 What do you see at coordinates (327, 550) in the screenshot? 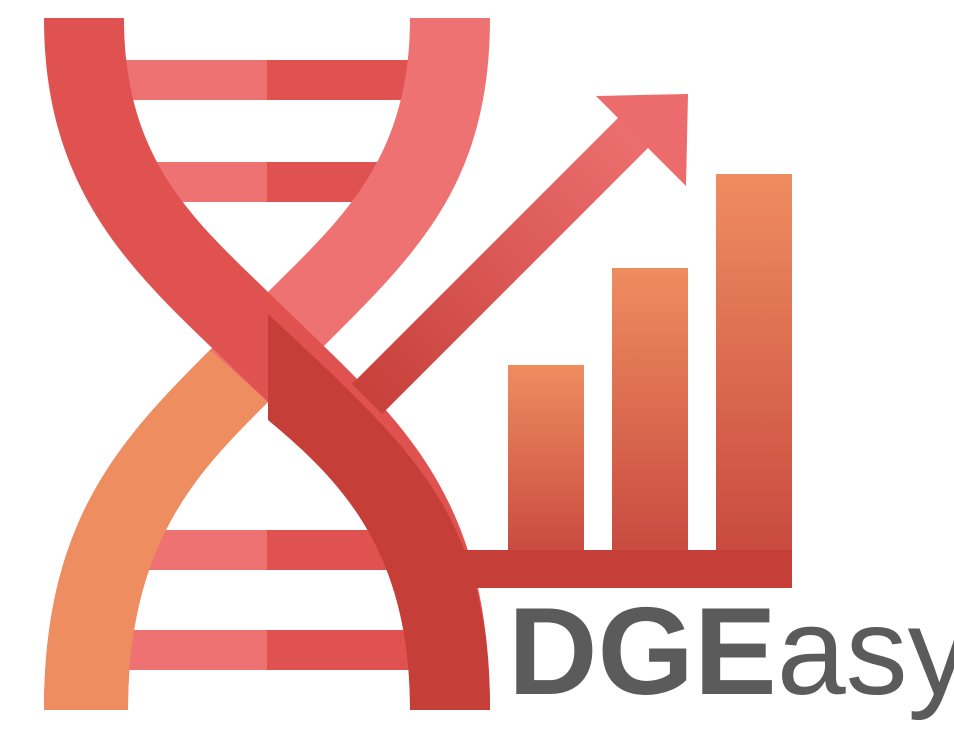
I see `dna-rung-3-right` at bounding box center [327, 550].